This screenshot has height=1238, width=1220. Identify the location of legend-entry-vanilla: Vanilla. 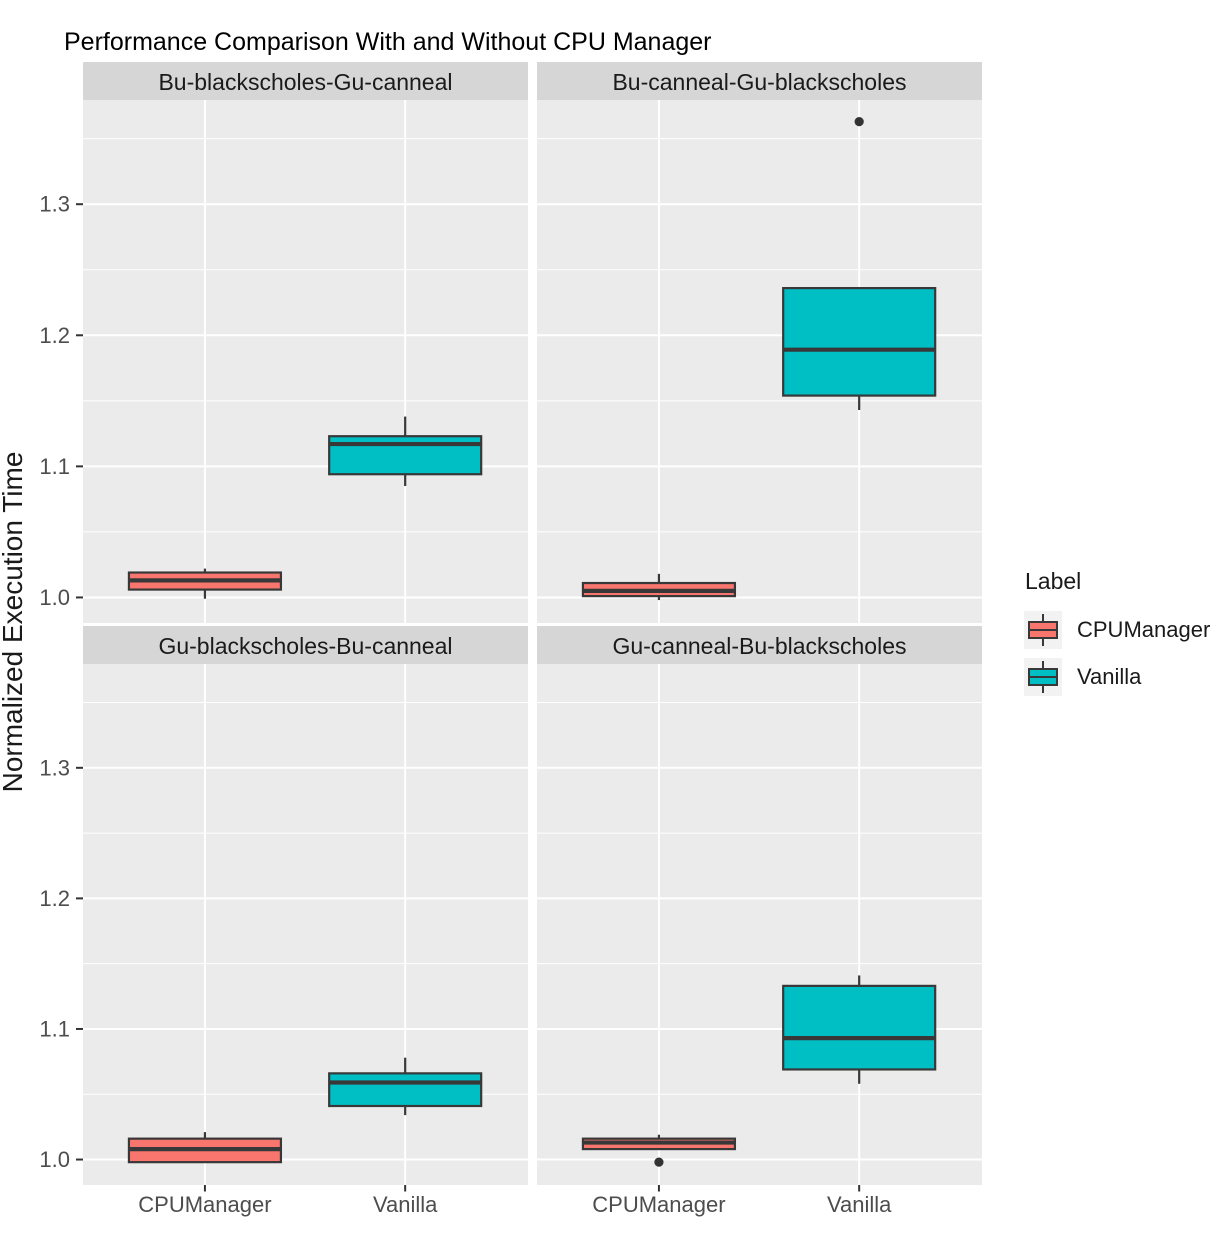
(1117, 677).